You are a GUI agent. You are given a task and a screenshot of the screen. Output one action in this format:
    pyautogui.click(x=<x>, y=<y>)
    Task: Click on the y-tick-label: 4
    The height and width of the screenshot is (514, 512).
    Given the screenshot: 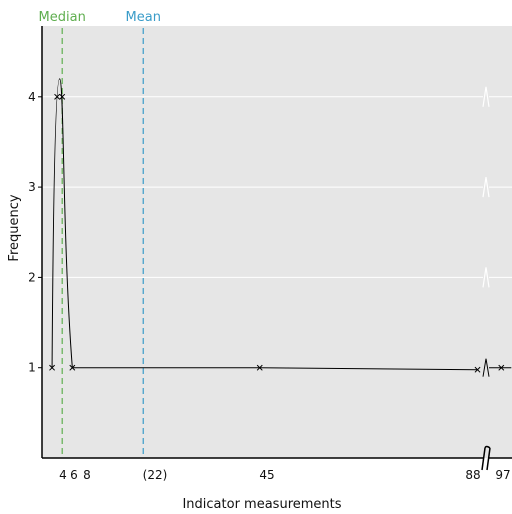 What is the action you would take?
    pyautogui.click(x=32, y=97)
    